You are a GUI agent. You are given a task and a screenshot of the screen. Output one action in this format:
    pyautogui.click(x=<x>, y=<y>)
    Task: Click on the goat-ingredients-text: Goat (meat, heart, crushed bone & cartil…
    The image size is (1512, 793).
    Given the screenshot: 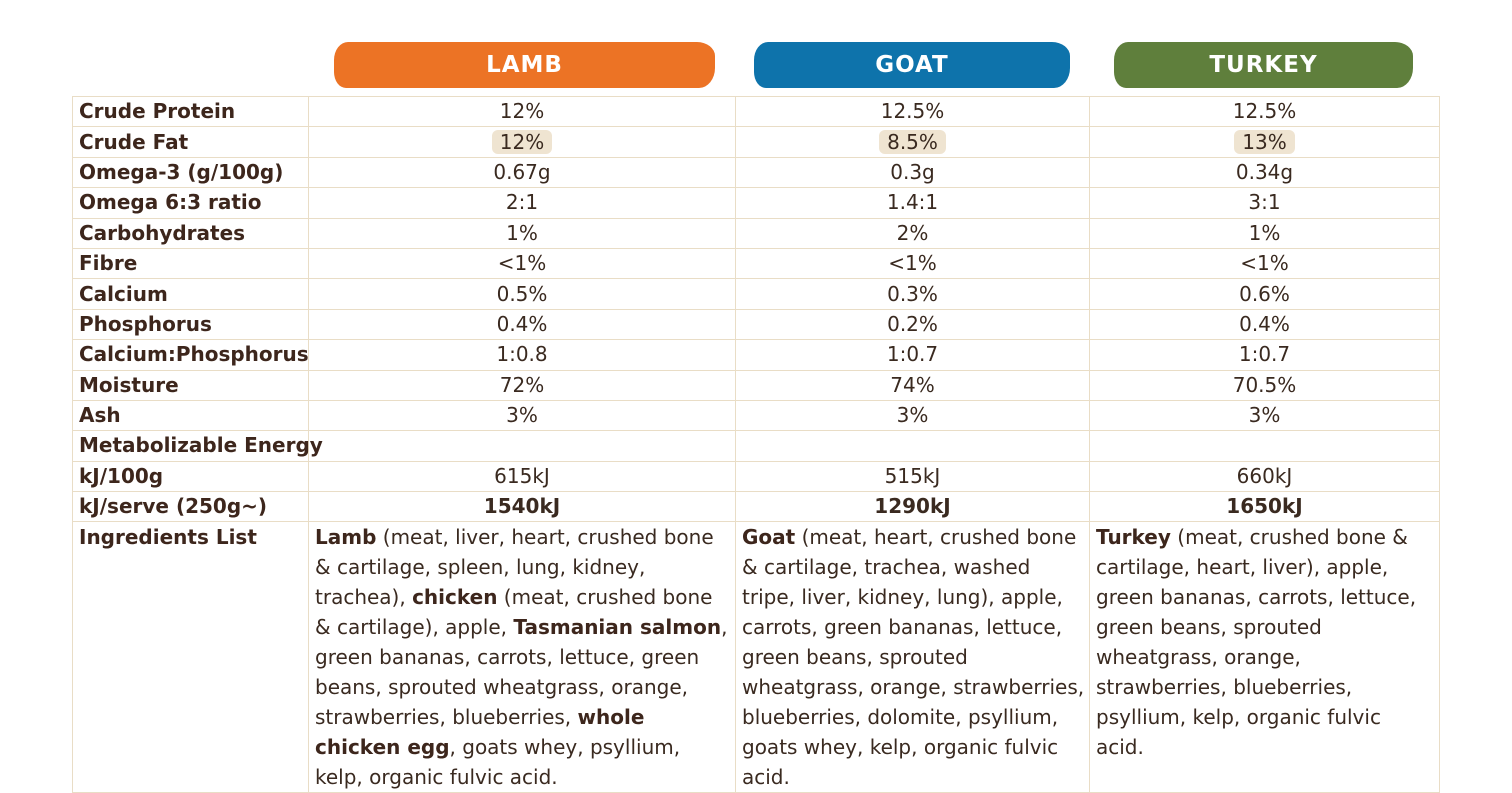 What is the action you would take?
    pyautogui.click(x=912, y=657)
    